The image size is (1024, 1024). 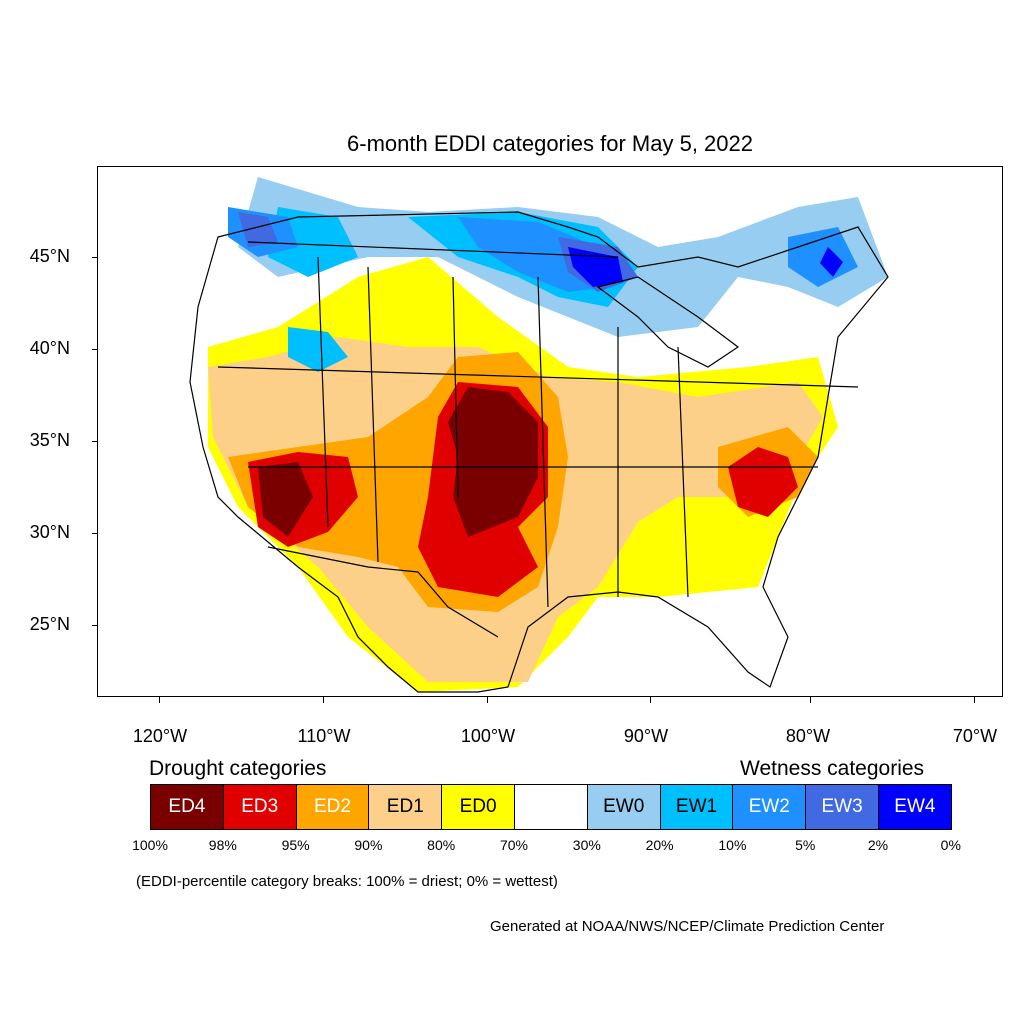 What do you see at coordinates (975, 736) in the screenshot?
I see `lon-label-70: 70°W` at bounding box center [975, 736].